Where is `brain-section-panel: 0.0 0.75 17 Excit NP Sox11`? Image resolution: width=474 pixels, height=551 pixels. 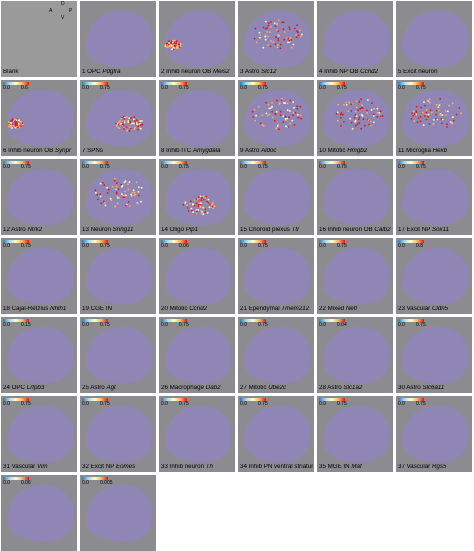
brain-section-panel: 0.0 0.75 17 Excit NP Sox11 is located at coordinates (434, 197).